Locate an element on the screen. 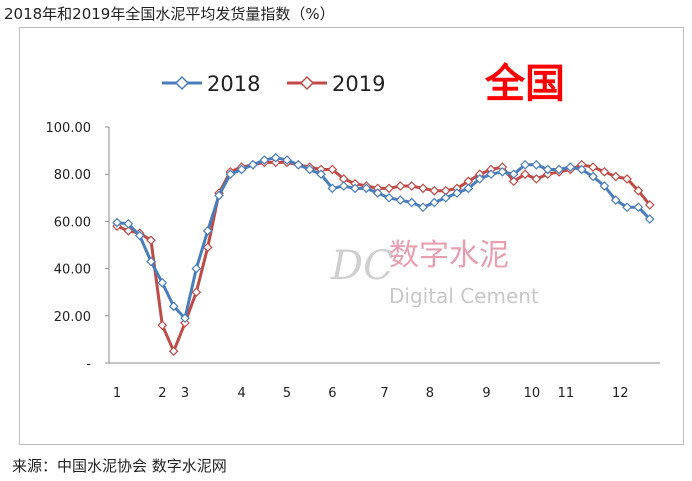 The width and height of the screenshot is (692, 481). y-axis-ticks: - 20.00 40.00 60.00 80.00 100.00 is located at coordinates (77, 246).